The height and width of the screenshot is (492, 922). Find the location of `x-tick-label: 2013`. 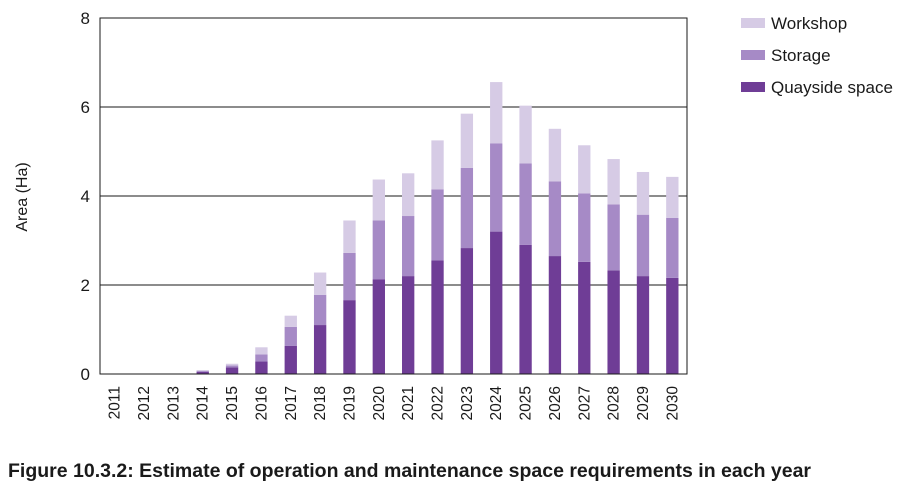

x-tick-label: 2013 is located at coordinates (173, 403).